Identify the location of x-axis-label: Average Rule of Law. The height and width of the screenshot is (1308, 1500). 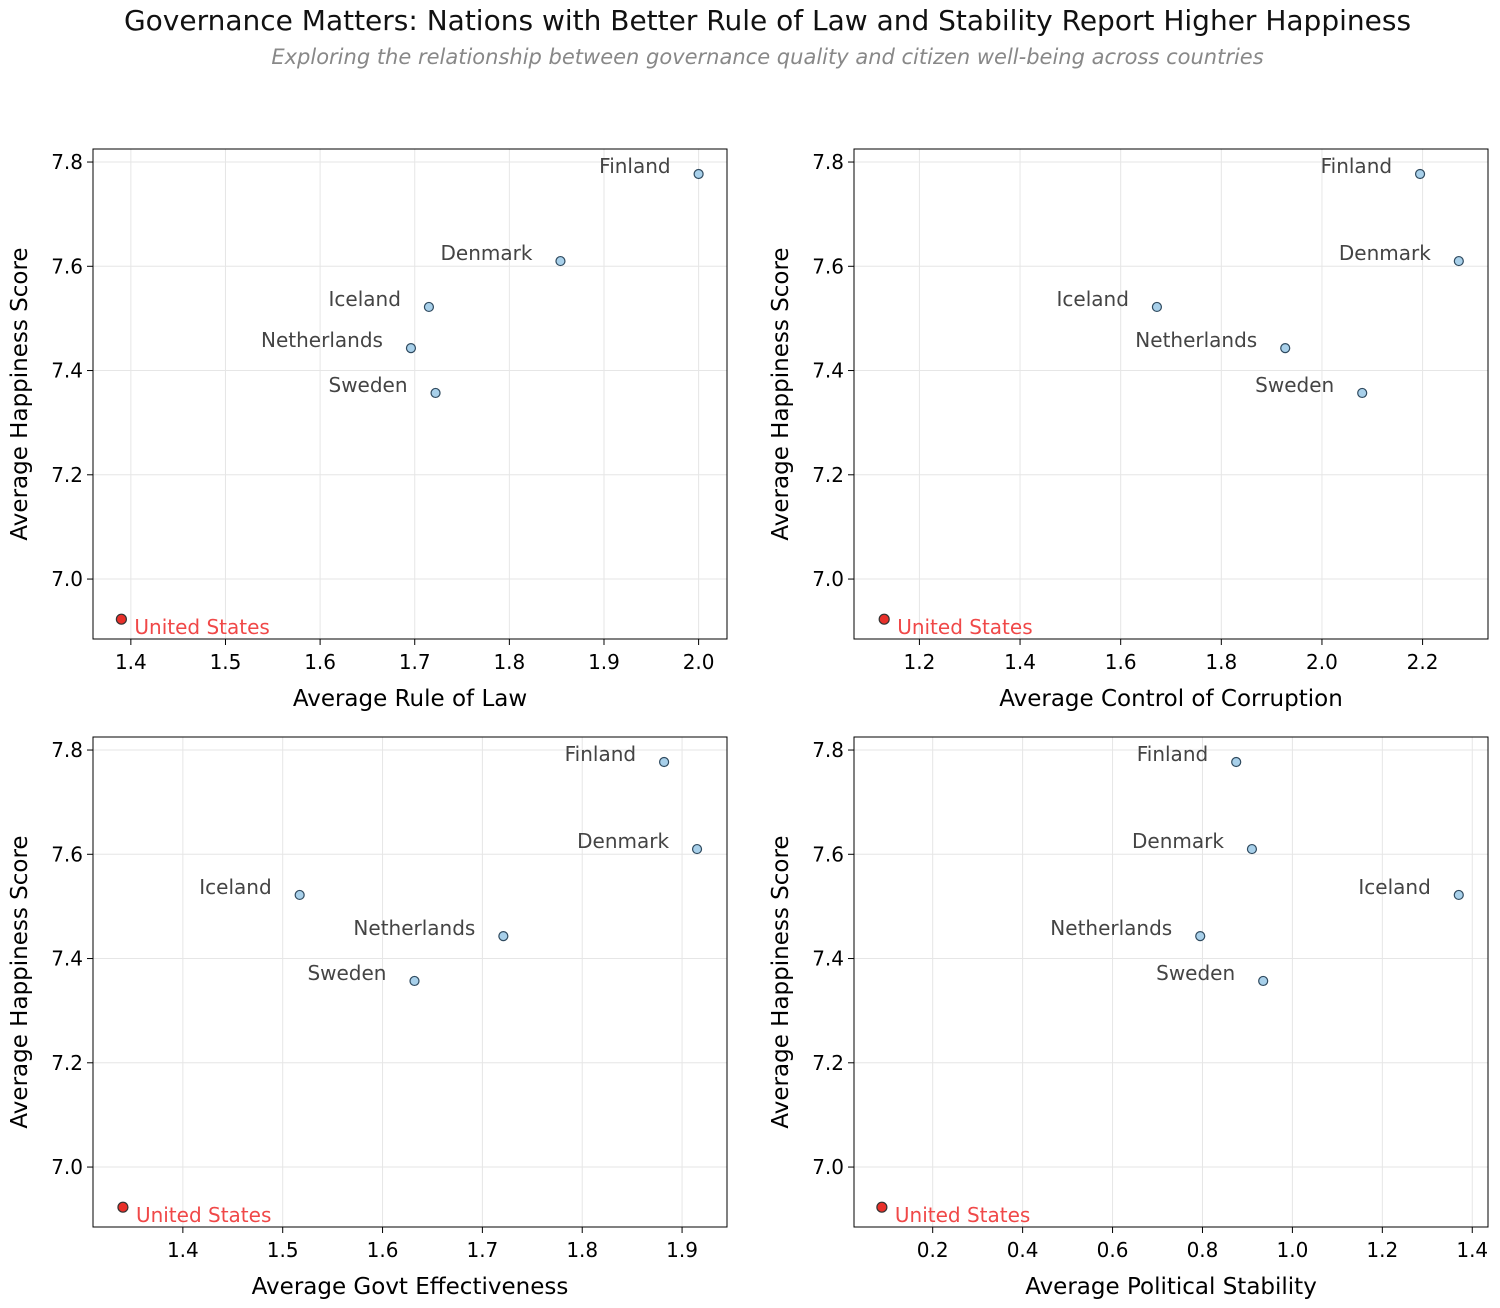
(410, 699).